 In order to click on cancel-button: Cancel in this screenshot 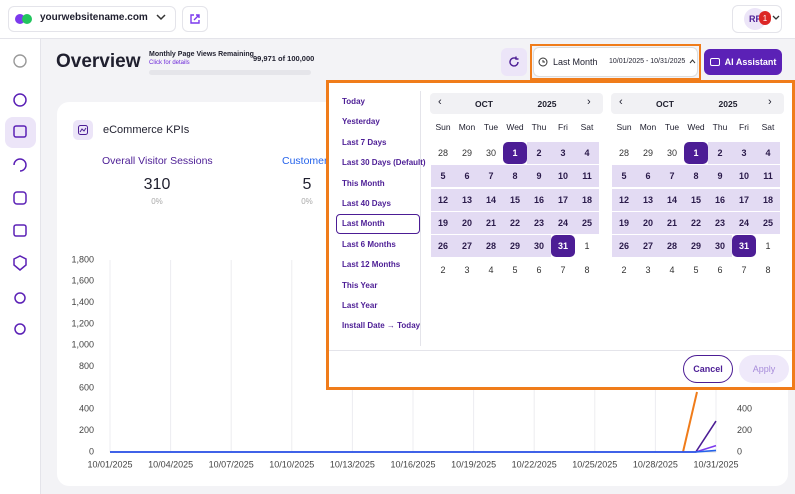, I will do `click(708, 369)`.